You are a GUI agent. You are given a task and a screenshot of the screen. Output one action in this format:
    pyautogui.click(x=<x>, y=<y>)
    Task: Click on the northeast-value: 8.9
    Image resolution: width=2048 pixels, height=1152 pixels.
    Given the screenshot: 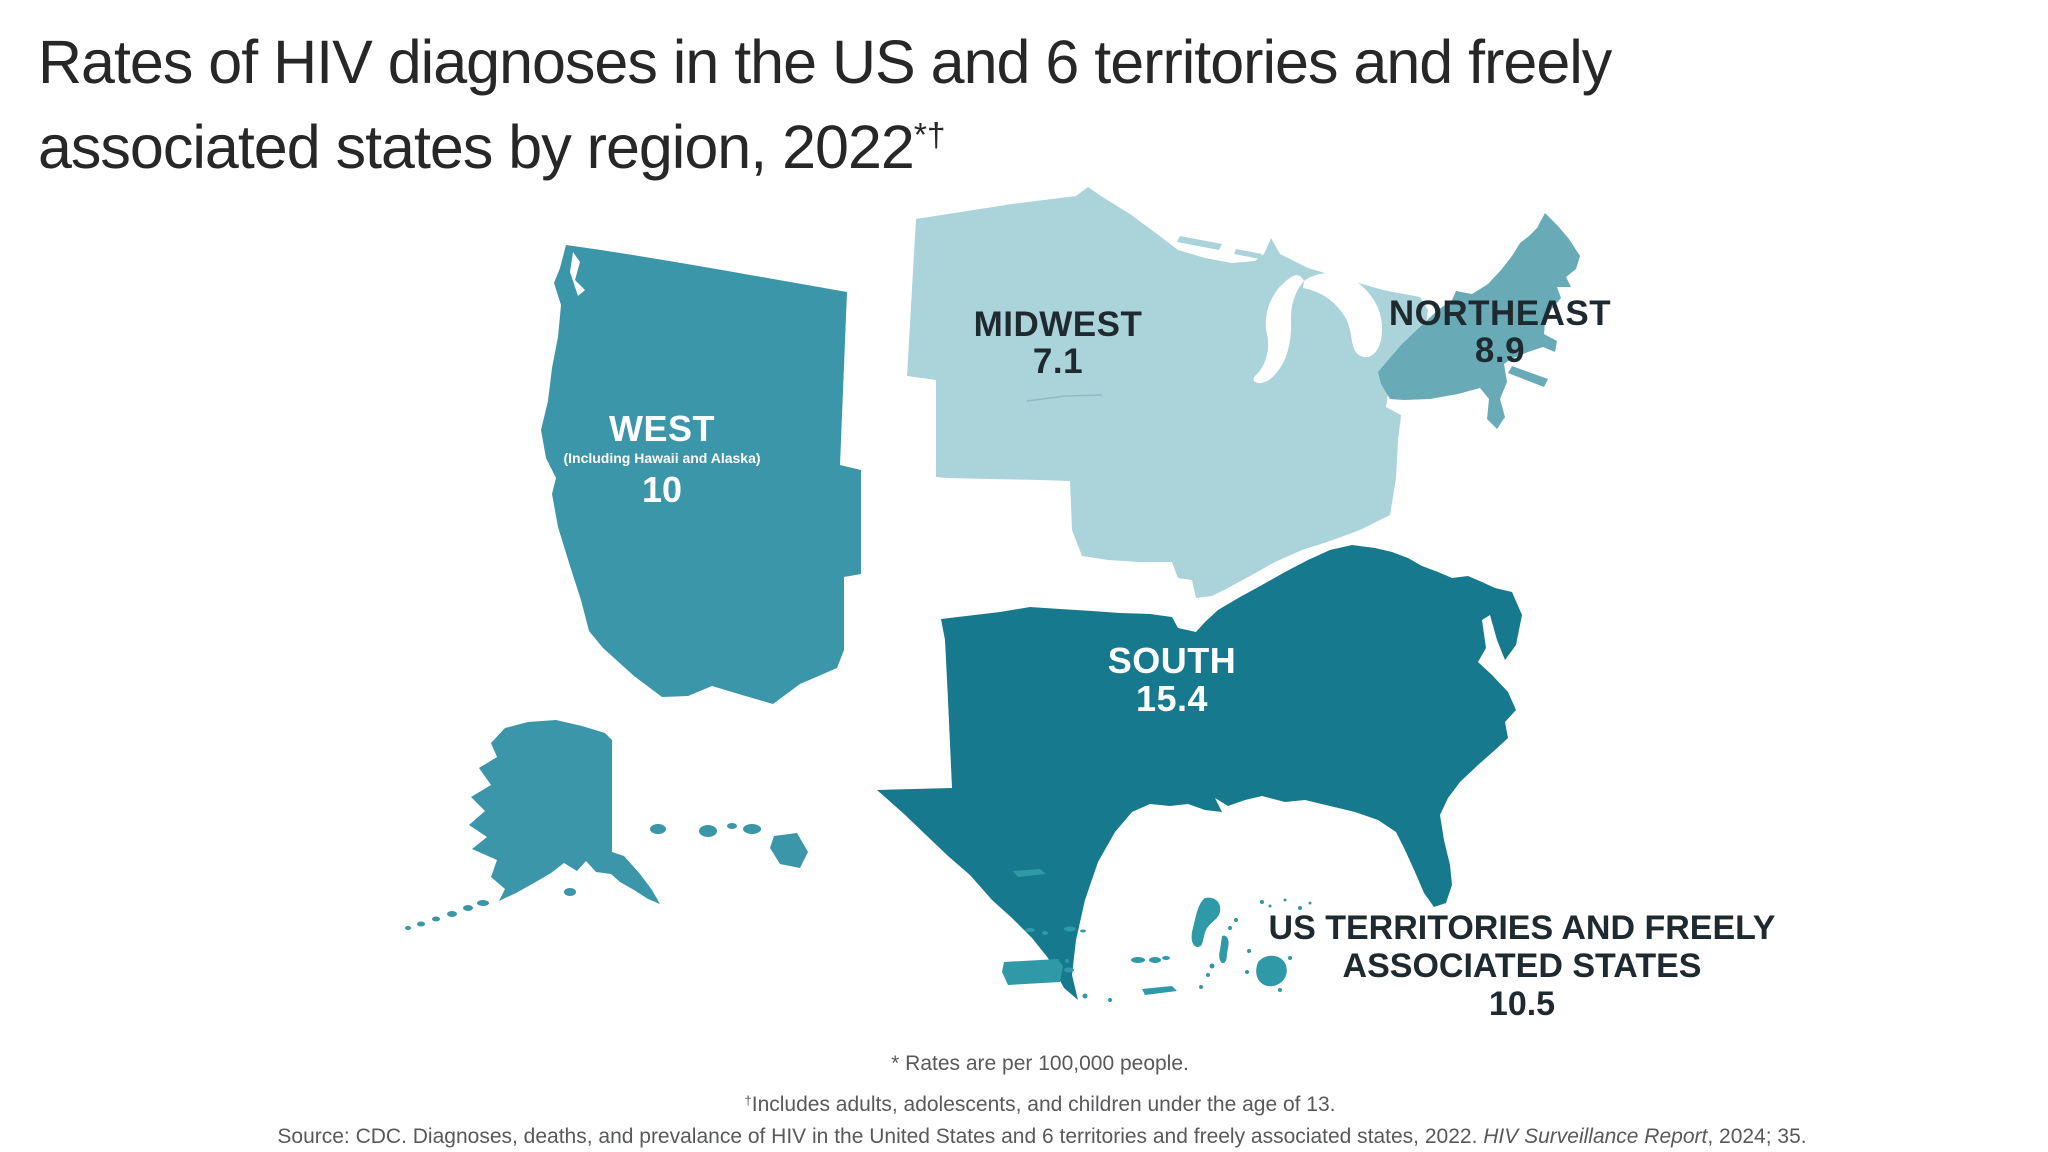 What is the action you would take?
    pyautogui.click(x=1500, y=350)
    